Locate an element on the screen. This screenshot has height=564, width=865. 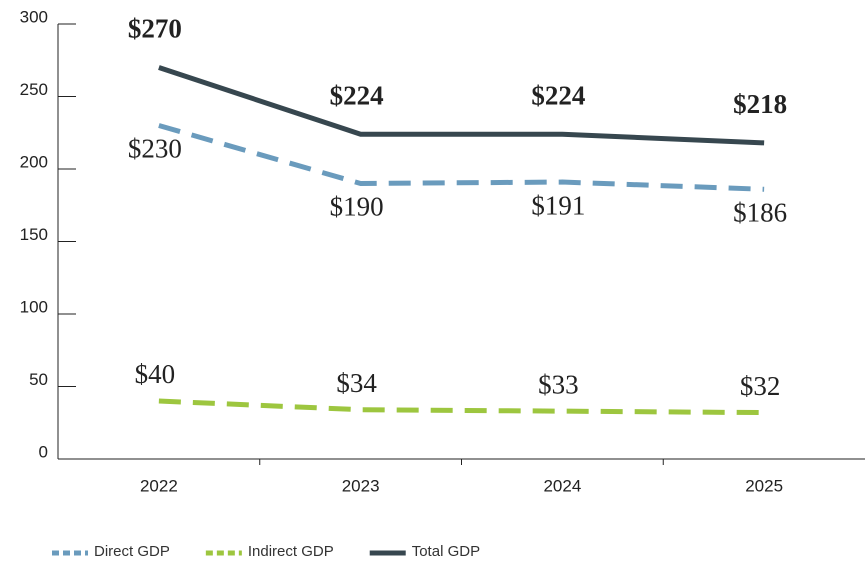
data-label: $40 is located at coordinates (155, 374).